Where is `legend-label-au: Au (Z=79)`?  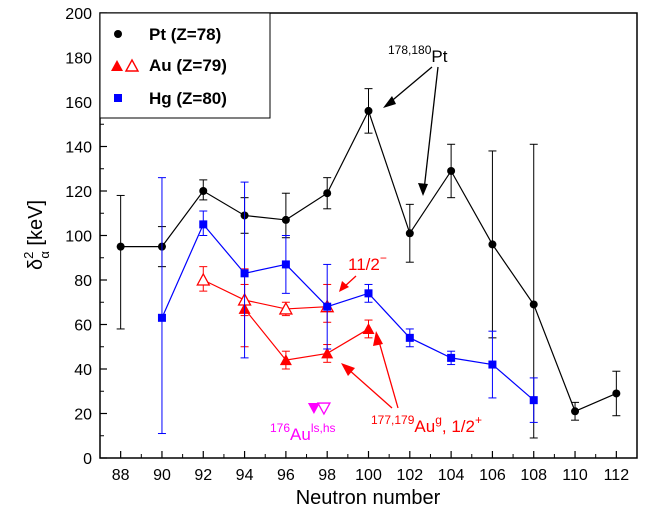 legend-label-au: Au (Z=79) is located at coordinates (188, 65).